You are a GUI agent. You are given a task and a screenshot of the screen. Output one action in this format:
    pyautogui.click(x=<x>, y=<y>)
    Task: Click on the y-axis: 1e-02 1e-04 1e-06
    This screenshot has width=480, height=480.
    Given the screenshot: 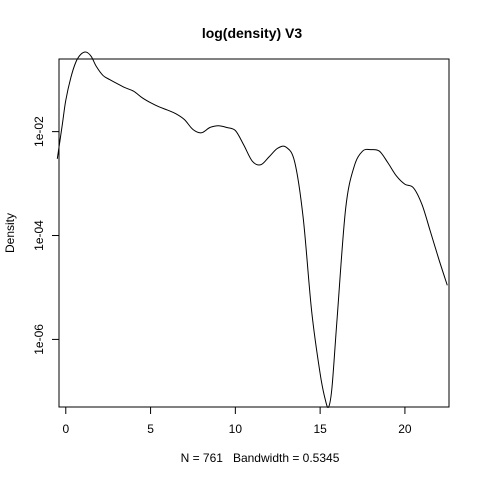 What is the action you would take?
    pyautogui.click(x=45, y=235)
    